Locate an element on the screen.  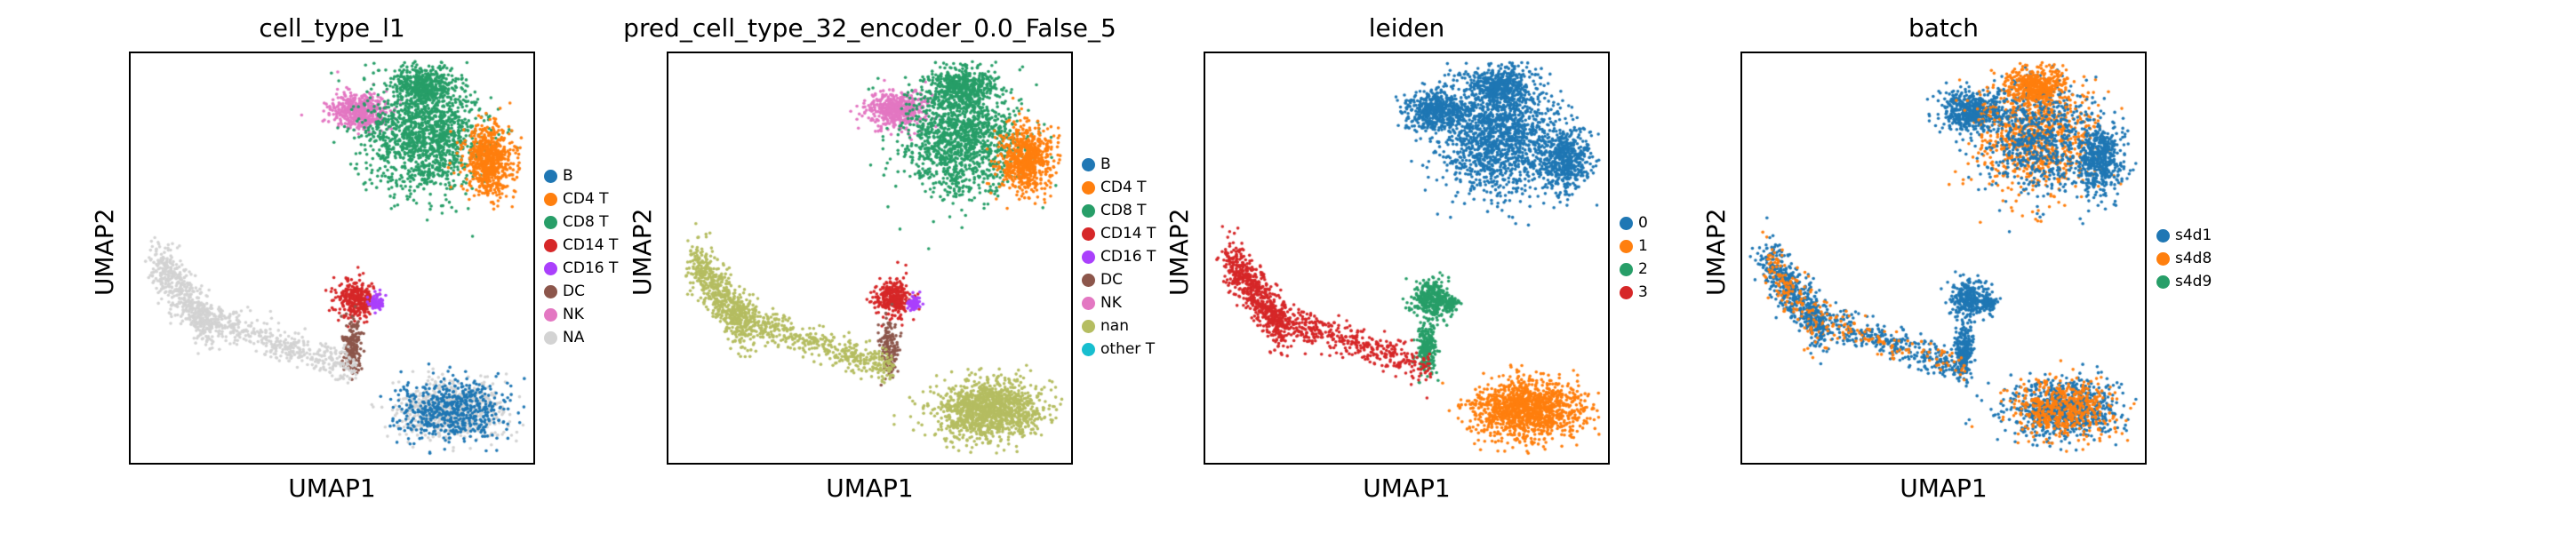
legend: s4d1 s4d8 s4d9 is located at coordinates (2184, 258).